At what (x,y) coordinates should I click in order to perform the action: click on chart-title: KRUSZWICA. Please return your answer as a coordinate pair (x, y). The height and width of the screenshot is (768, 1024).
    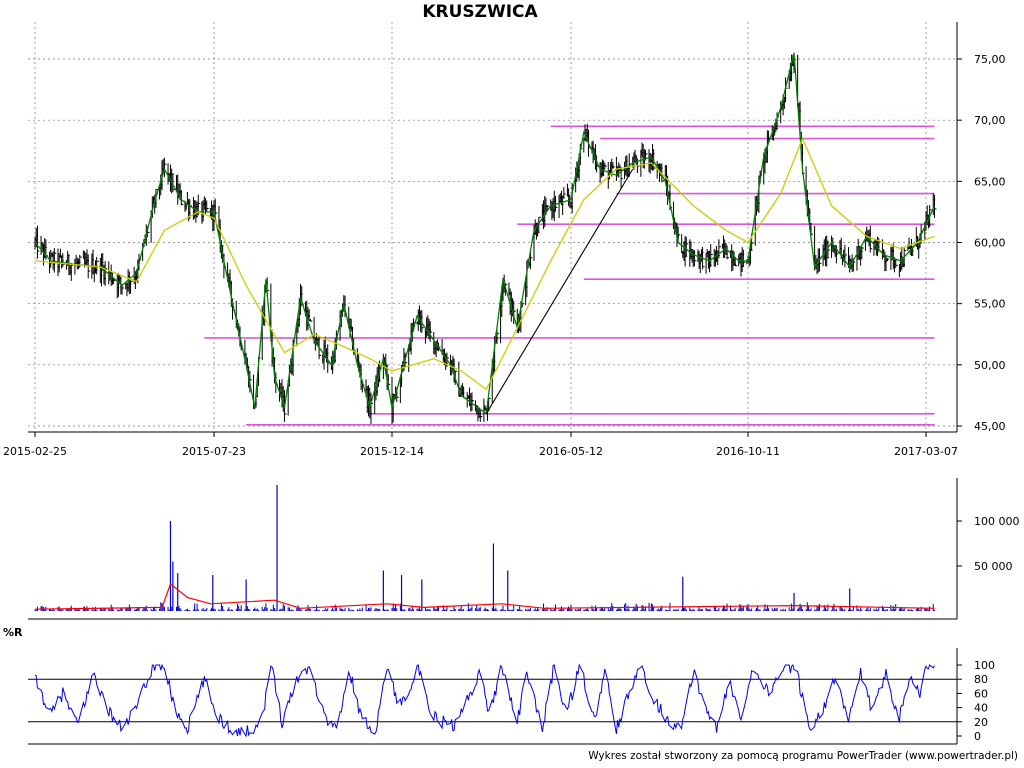
    Looking at the image, I should click on (480, 12).